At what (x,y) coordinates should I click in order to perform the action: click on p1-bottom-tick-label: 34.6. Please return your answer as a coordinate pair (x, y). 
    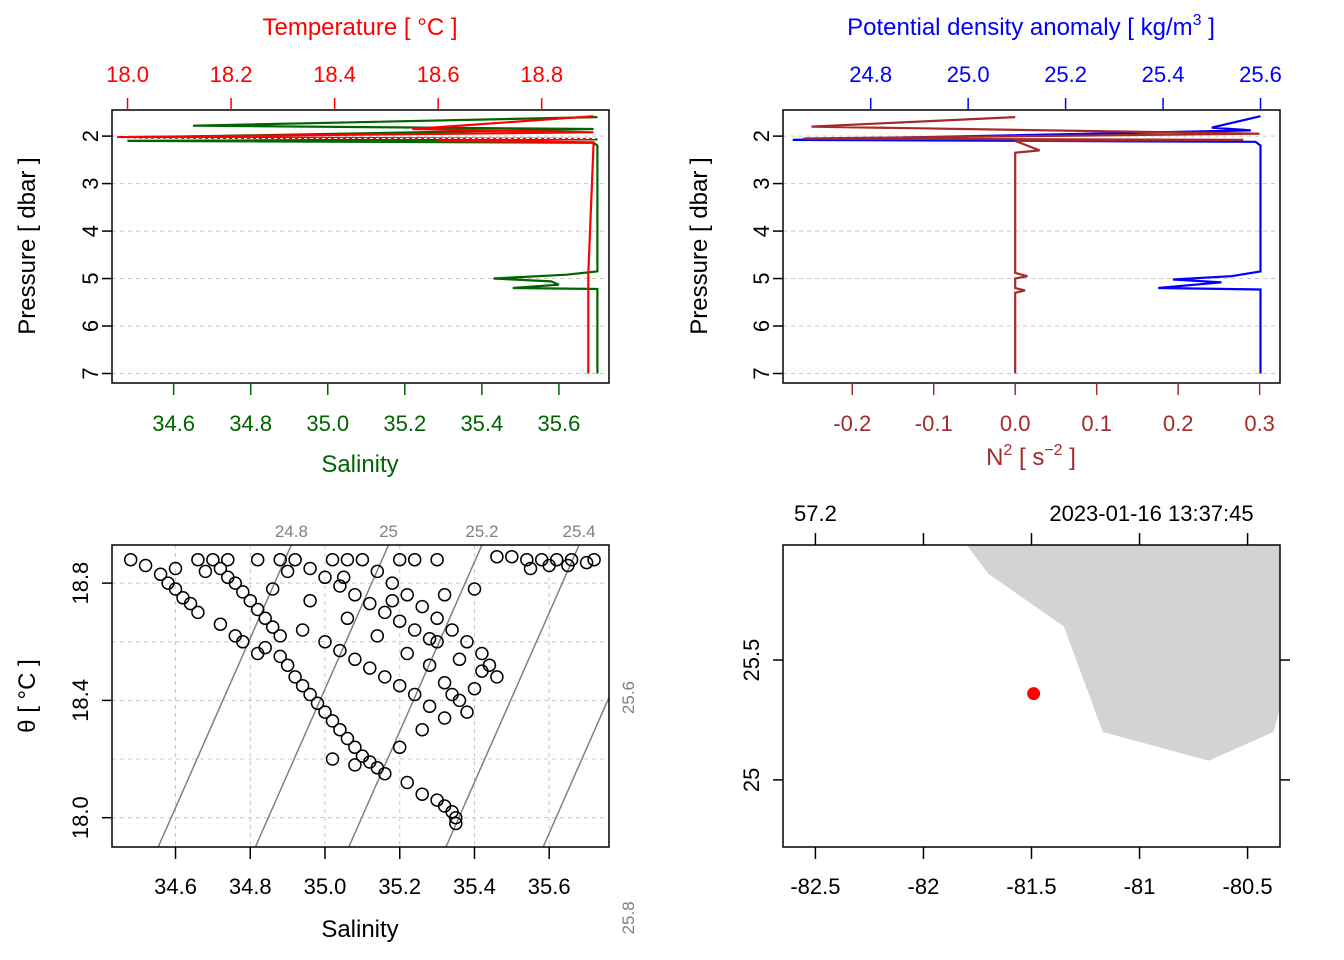
    Looking at the image, I should click on (173, 423).